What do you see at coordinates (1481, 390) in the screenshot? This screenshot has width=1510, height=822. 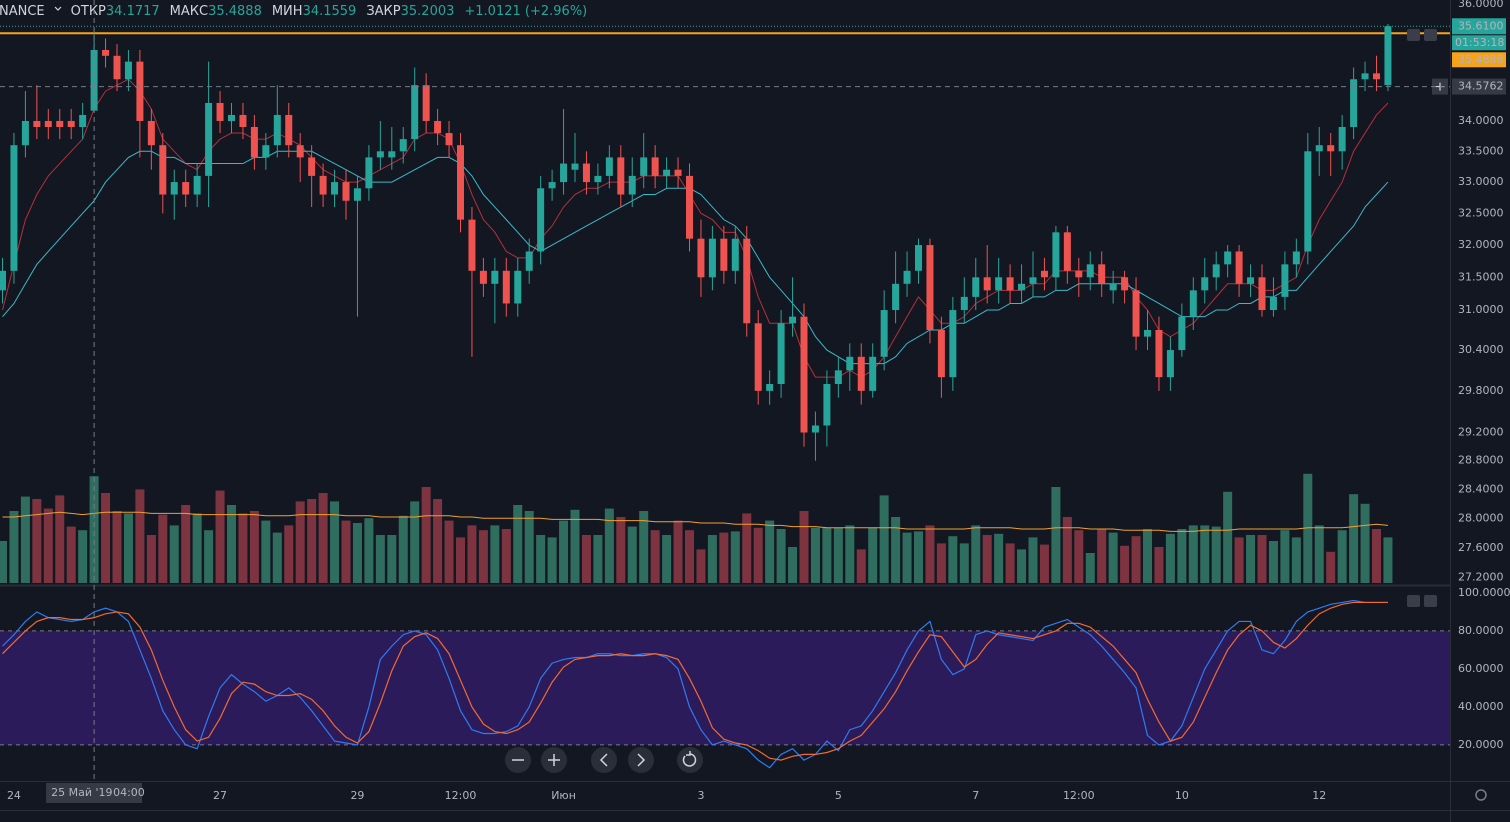 I see `y-tick-label: 29.8000` at bounding box center [1481, 390].